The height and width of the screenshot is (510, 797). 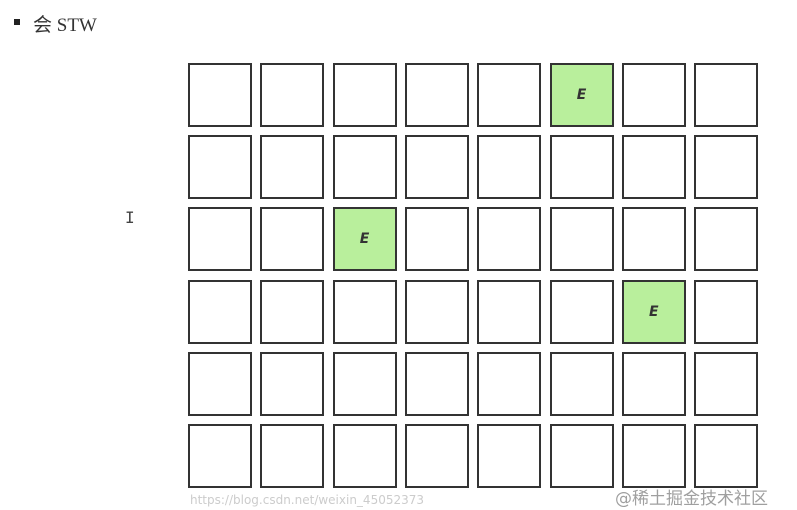 What do you see at coordinates (307, 500) in the screenshot?
I see `watermark-url: https://blog.csdn.net/weixin_45052373` at bounding box center [307, 500].